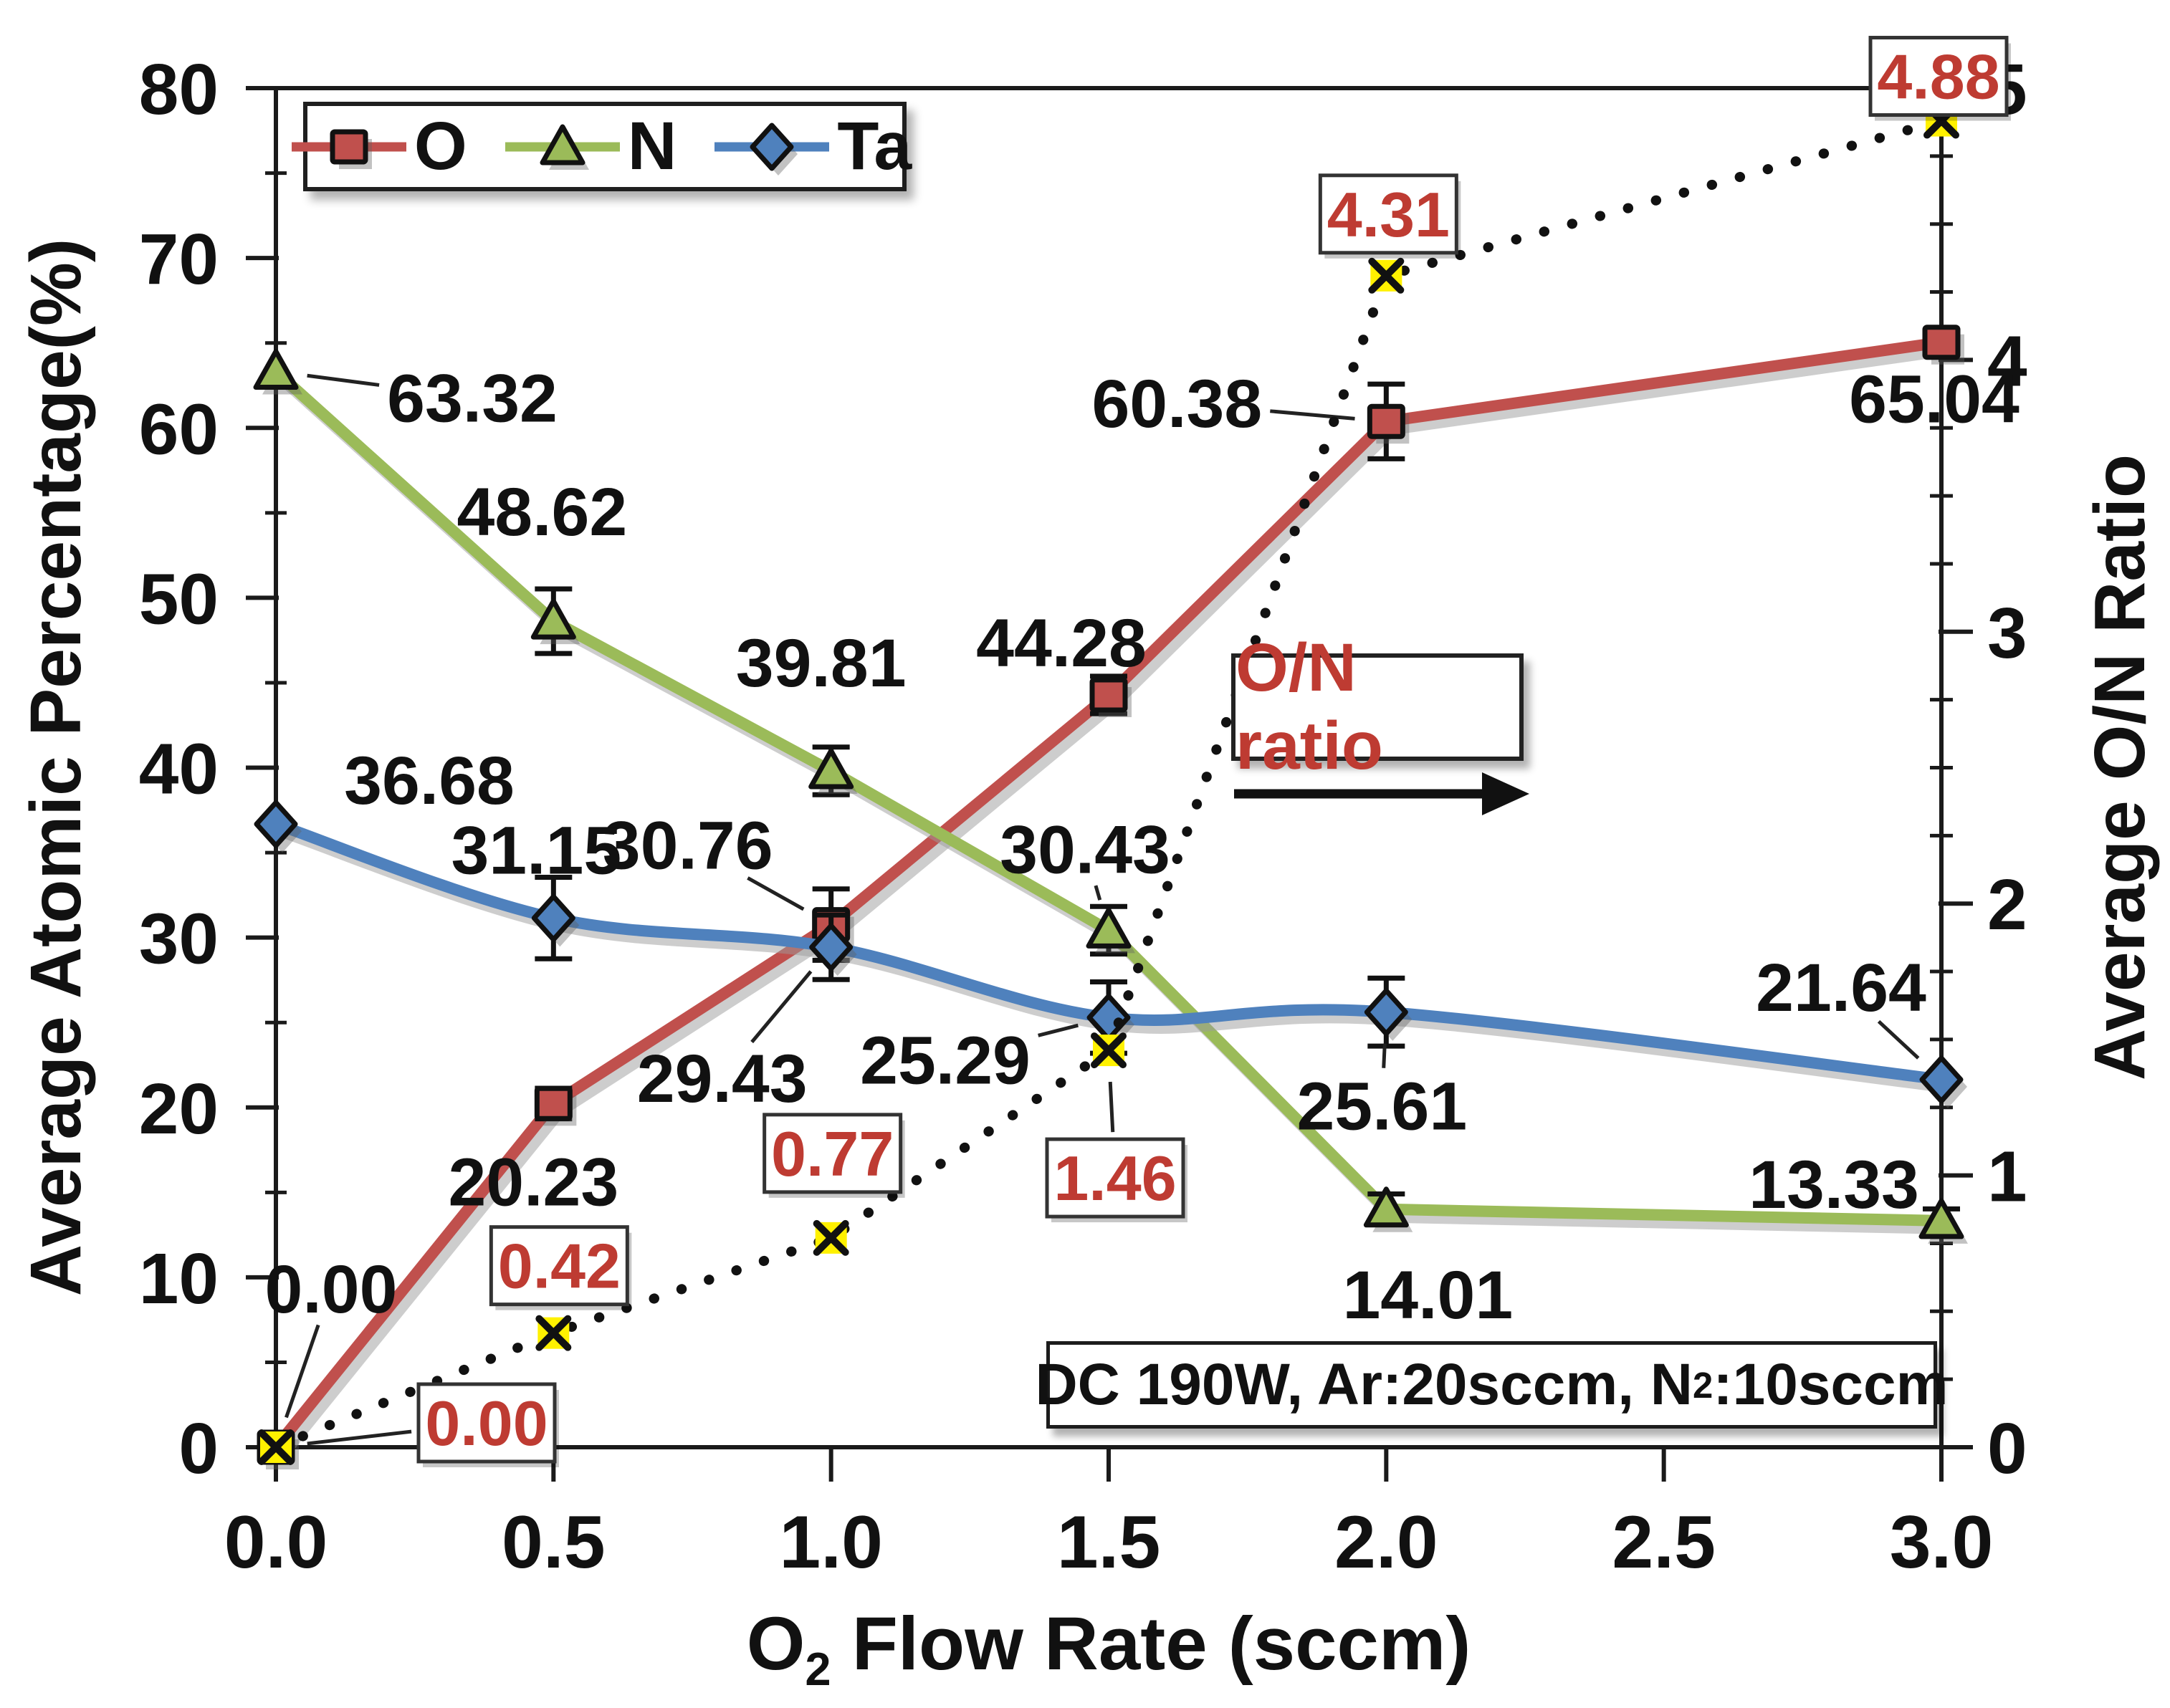 The width and height of the screenshot is (2170, 1708). I want to click on ratio-value-label: 0.77, so click(832, 1153).